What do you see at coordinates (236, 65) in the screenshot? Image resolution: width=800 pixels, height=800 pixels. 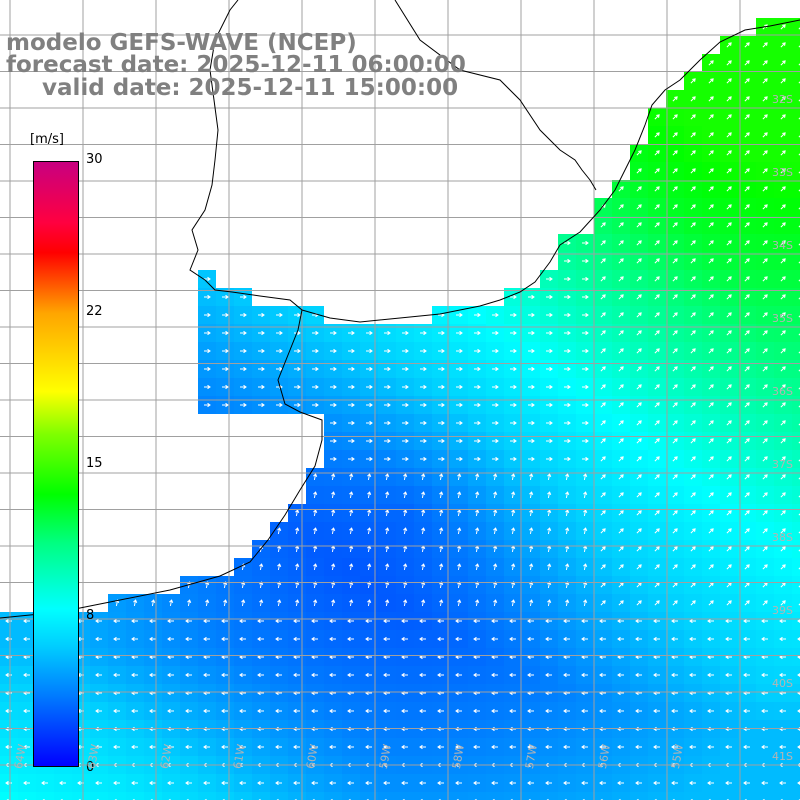 I see `title-forecast-date: forecast date: 2025-12-11 06:00:00` at bounding box center [236, 65].